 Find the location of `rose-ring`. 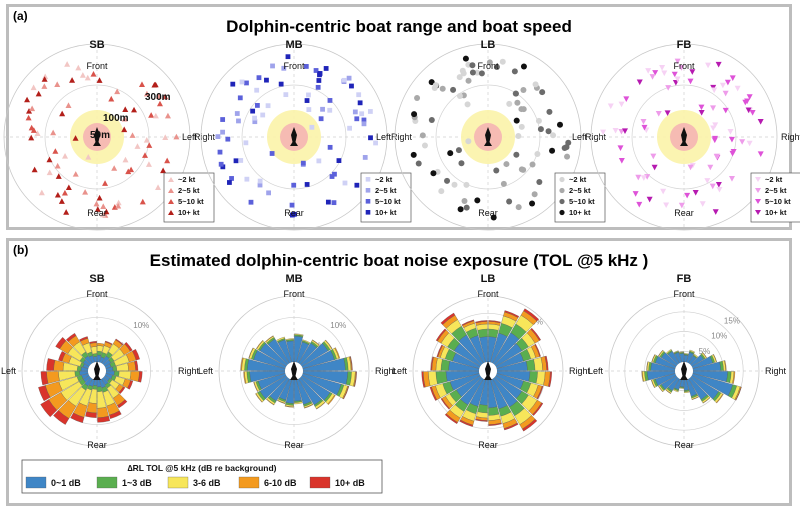

rose-ring is located at coordinates (97, 371).